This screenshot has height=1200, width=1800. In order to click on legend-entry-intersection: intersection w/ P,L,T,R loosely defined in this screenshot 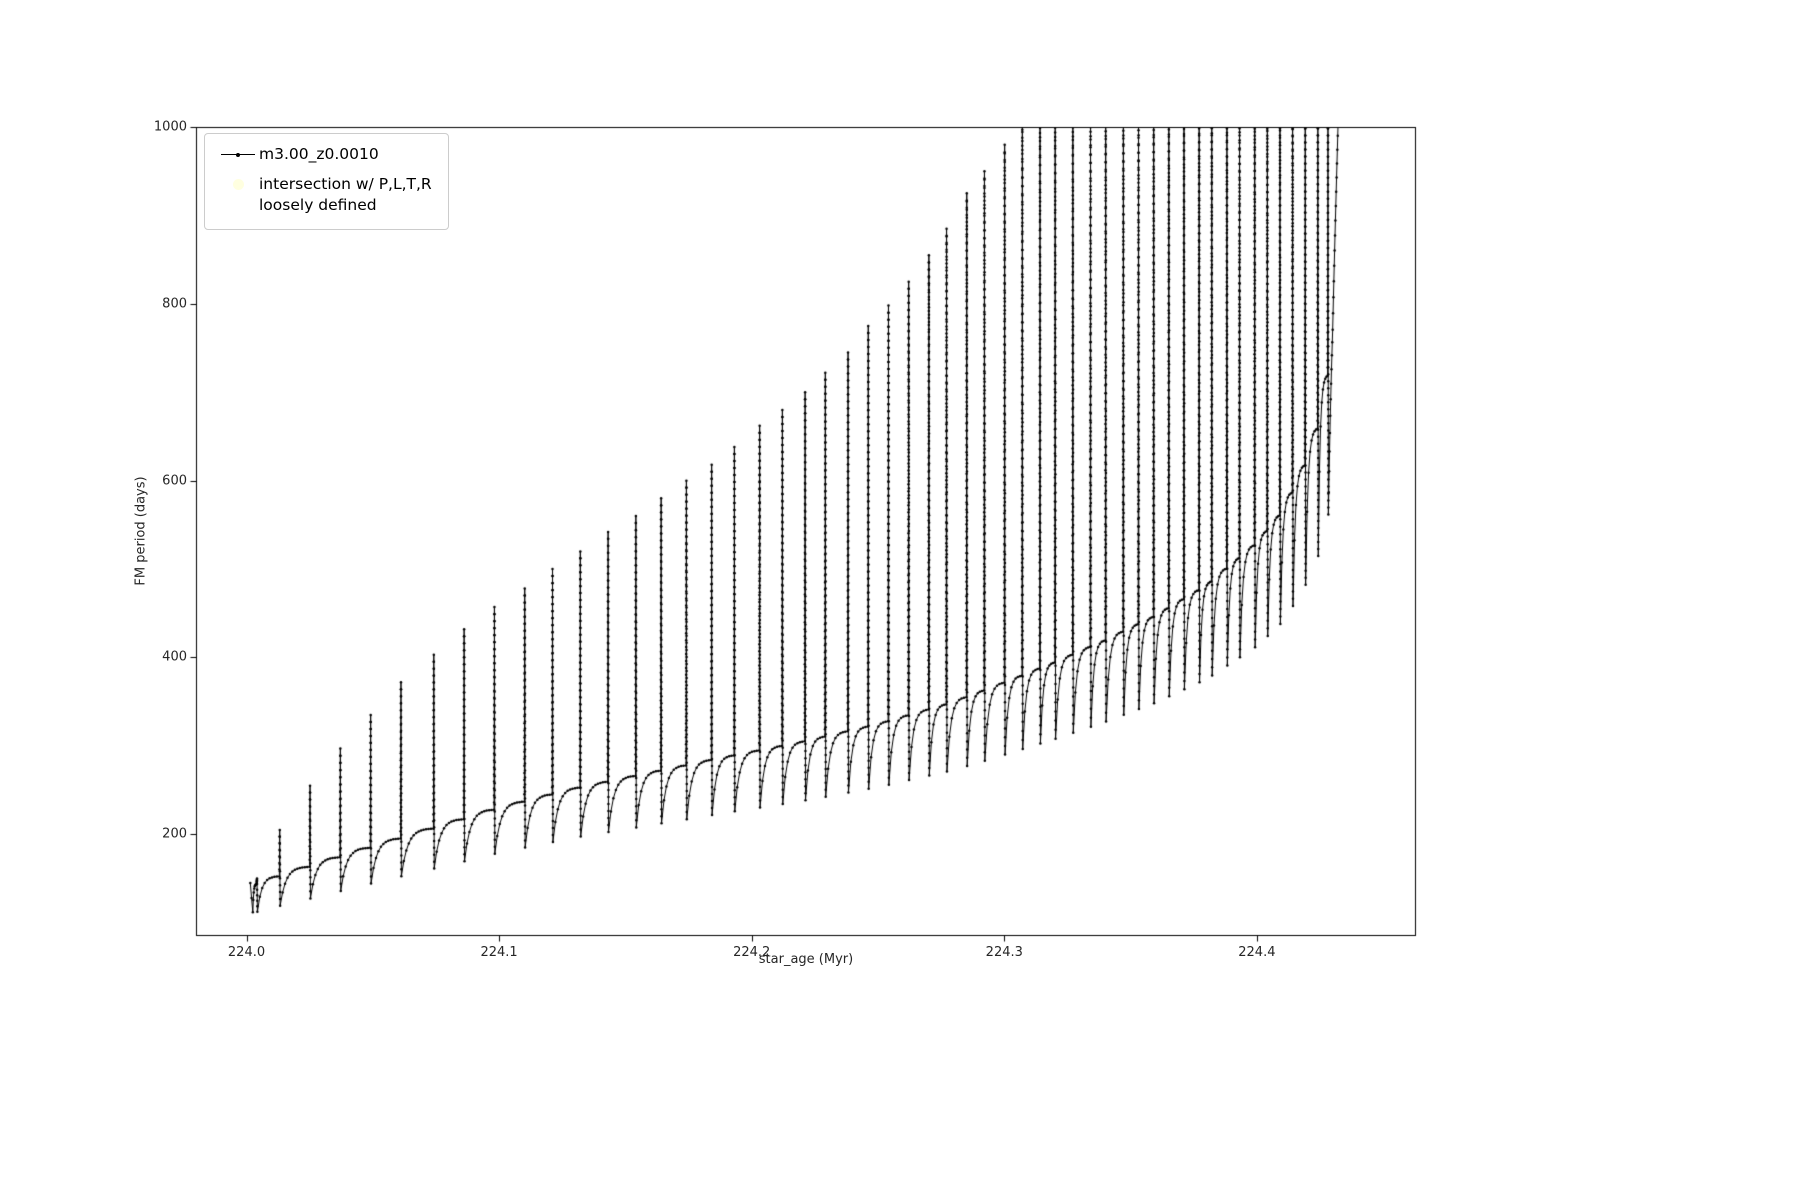, I will do `click(324, 195)`.